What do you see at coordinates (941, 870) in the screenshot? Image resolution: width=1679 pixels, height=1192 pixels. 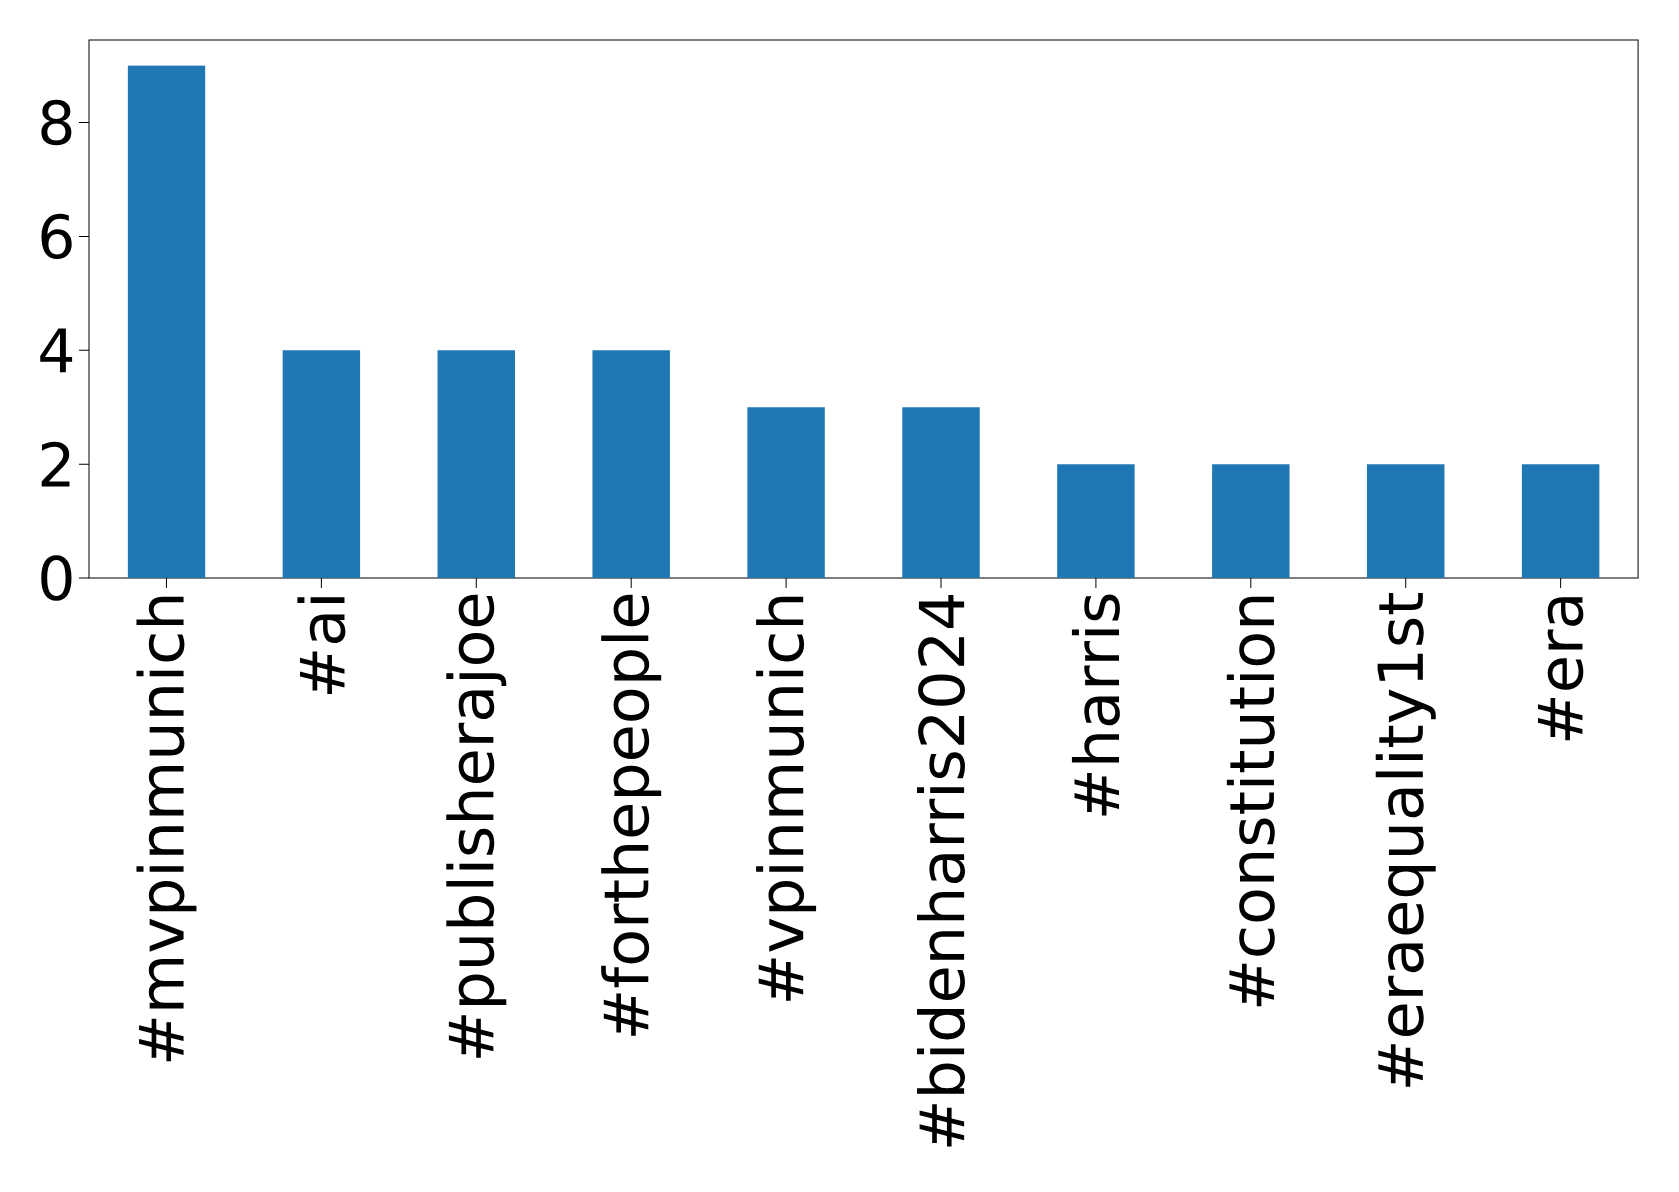 I see `x-tick-label: #bidenharris2024` at bounding box center [941, 870].